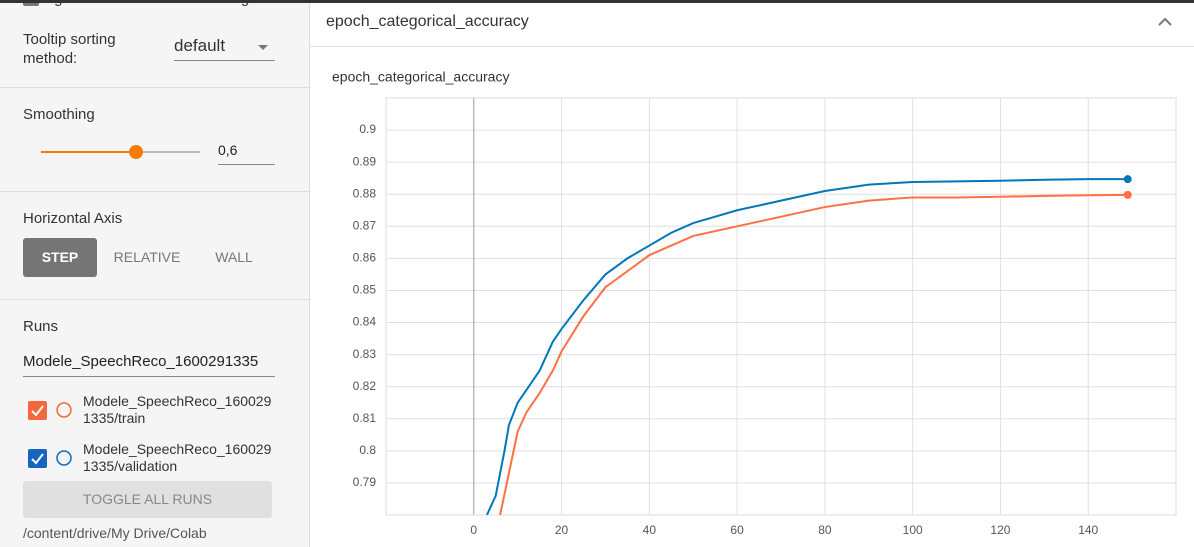 Image resolution: width=1194 pixels, height=547 pixels. I want to click on y-tick-label: 0.86, so click(365, 258).